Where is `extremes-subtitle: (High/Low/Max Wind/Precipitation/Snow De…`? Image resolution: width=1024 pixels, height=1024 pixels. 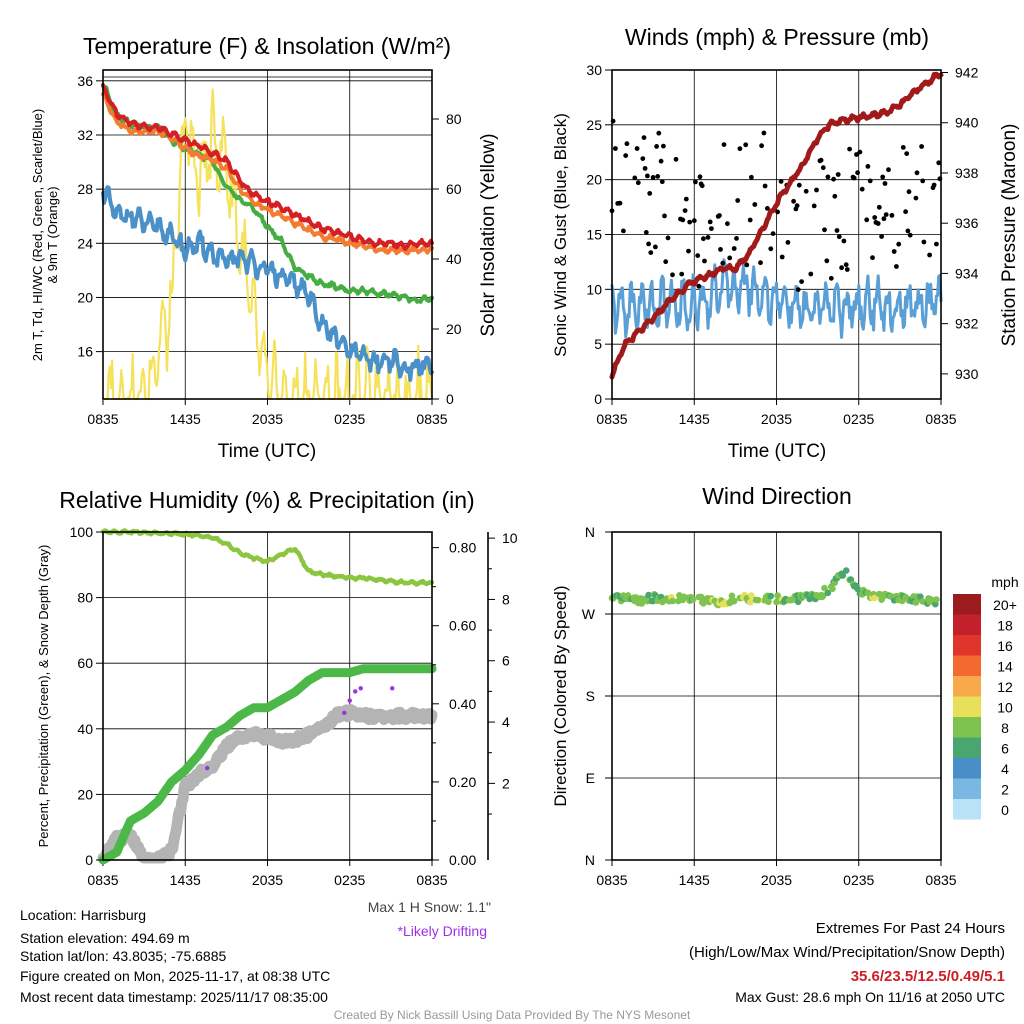
extremes-subtitle: (High/Low/Max Wind/Precipitation/Snow De… is located at coordinates (847, 952).